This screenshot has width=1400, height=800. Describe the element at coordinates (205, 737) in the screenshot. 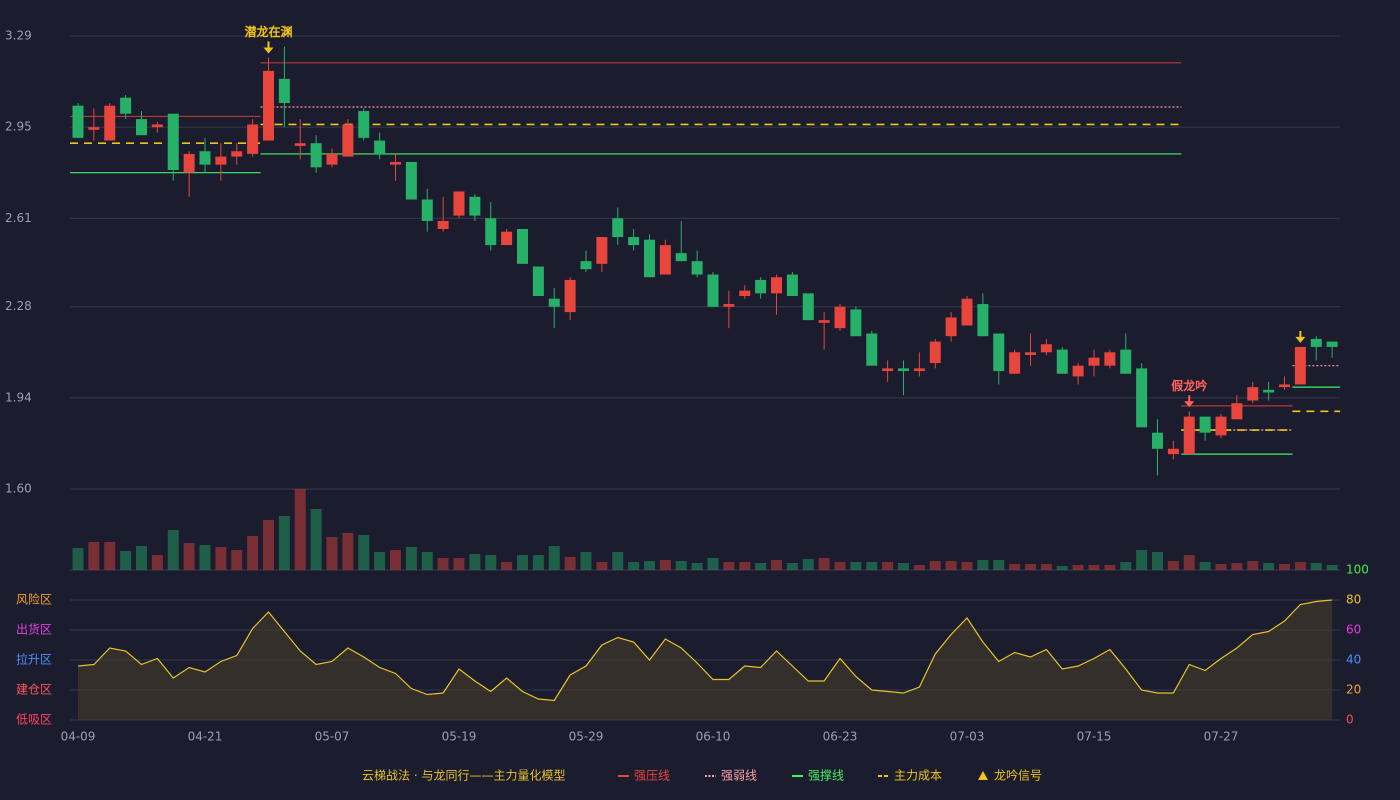

I see `x-tick-label: 04-21` at that location.